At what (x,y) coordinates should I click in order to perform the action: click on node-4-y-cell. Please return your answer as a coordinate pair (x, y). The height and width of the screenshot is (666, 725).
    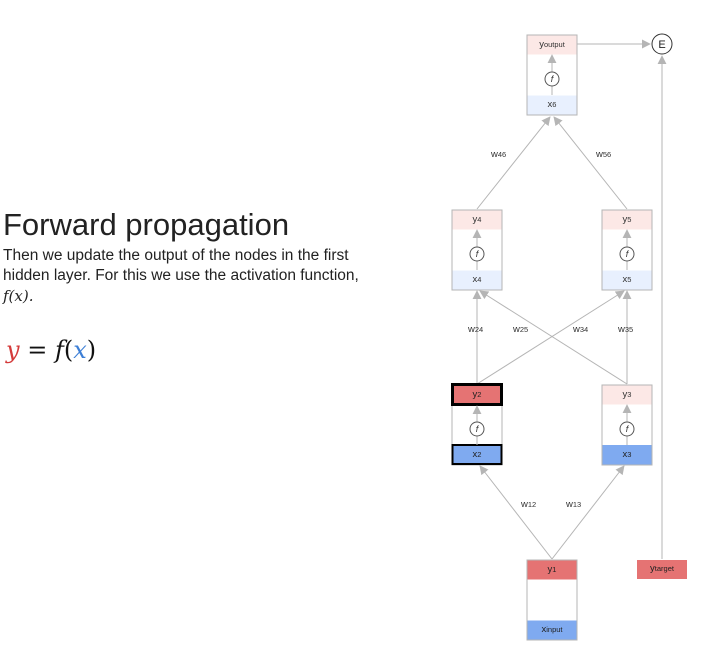
    Looking at the image, I should click on (477, 220).